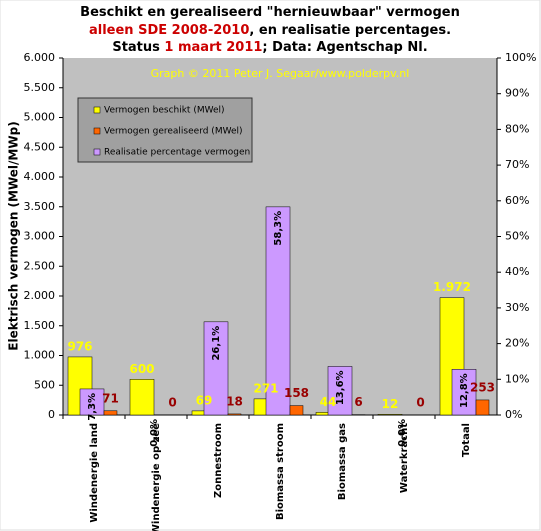 This screenshot has width=541, height=531. Describe the element at coordinates (156, 477) in the screenshot. I see `x-tick-label: Windenergie op zee` at that location.